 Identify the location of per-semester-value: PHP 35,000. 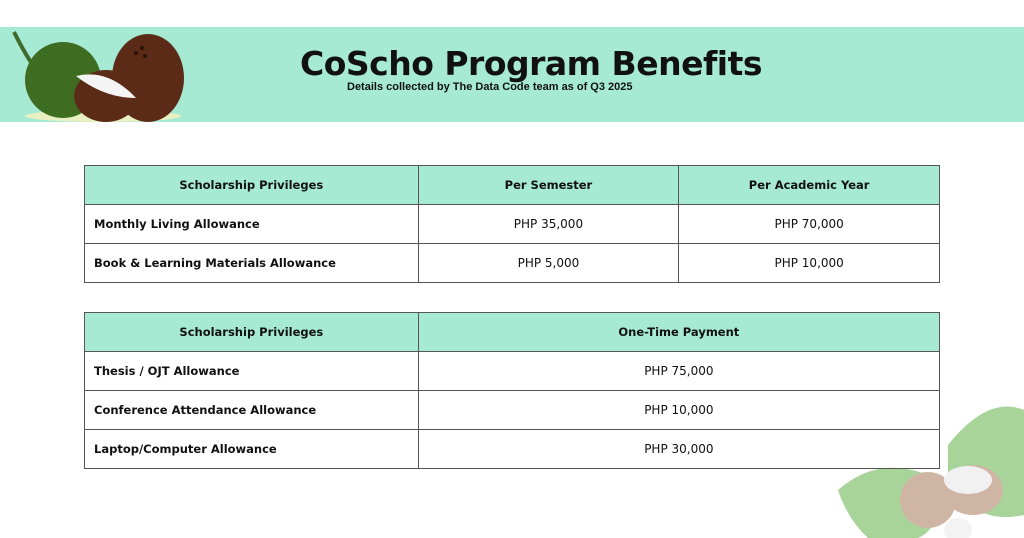
(548, 224).